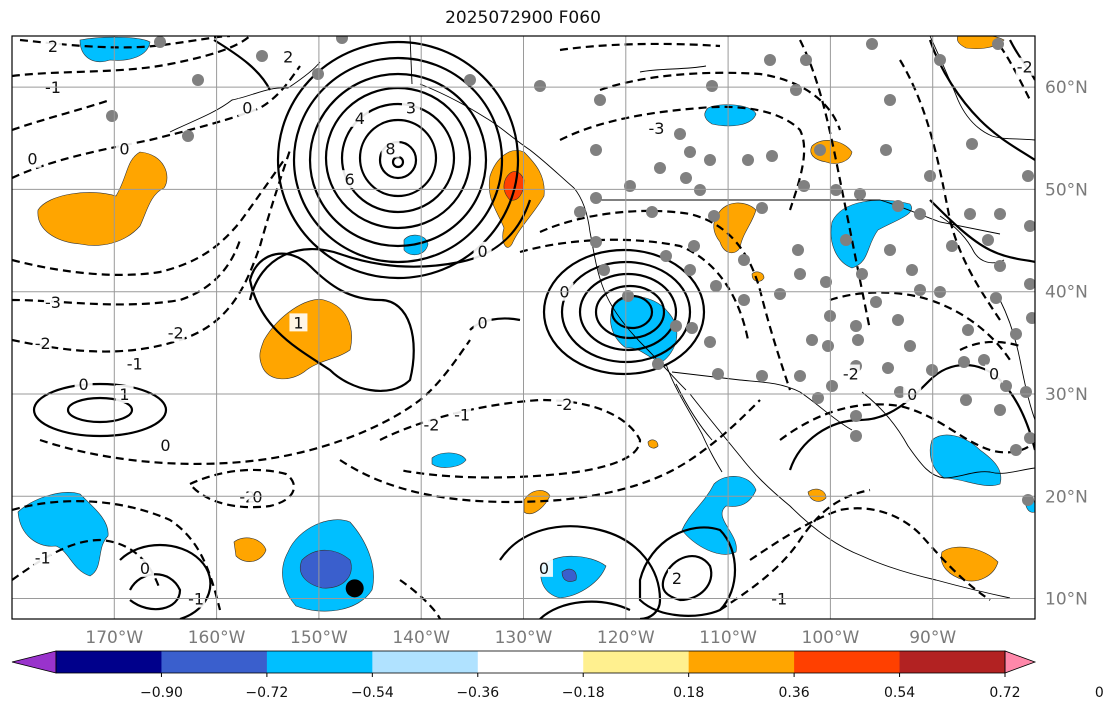 The height and width of the screenshot is (712, 1105). I want to click on colorbar-label: −0.36, so click(477, 693).